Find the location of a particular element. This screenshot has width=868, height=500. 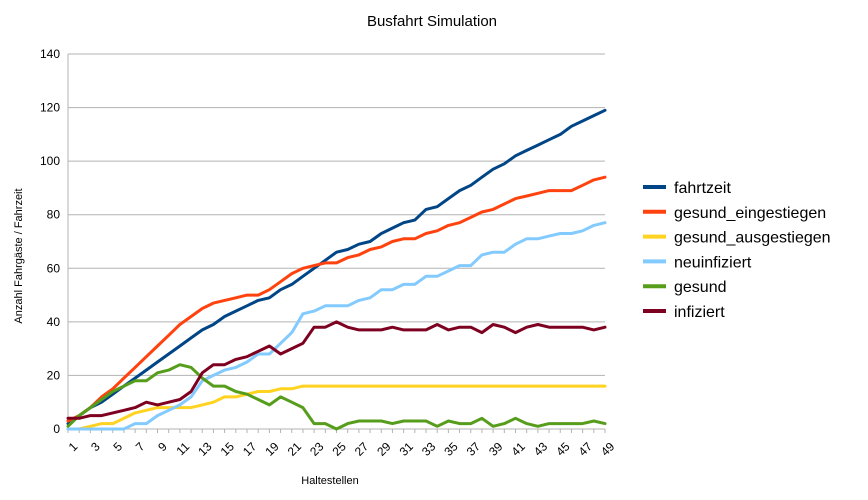

legend-item: gesund is located at coordinates (685, 287).